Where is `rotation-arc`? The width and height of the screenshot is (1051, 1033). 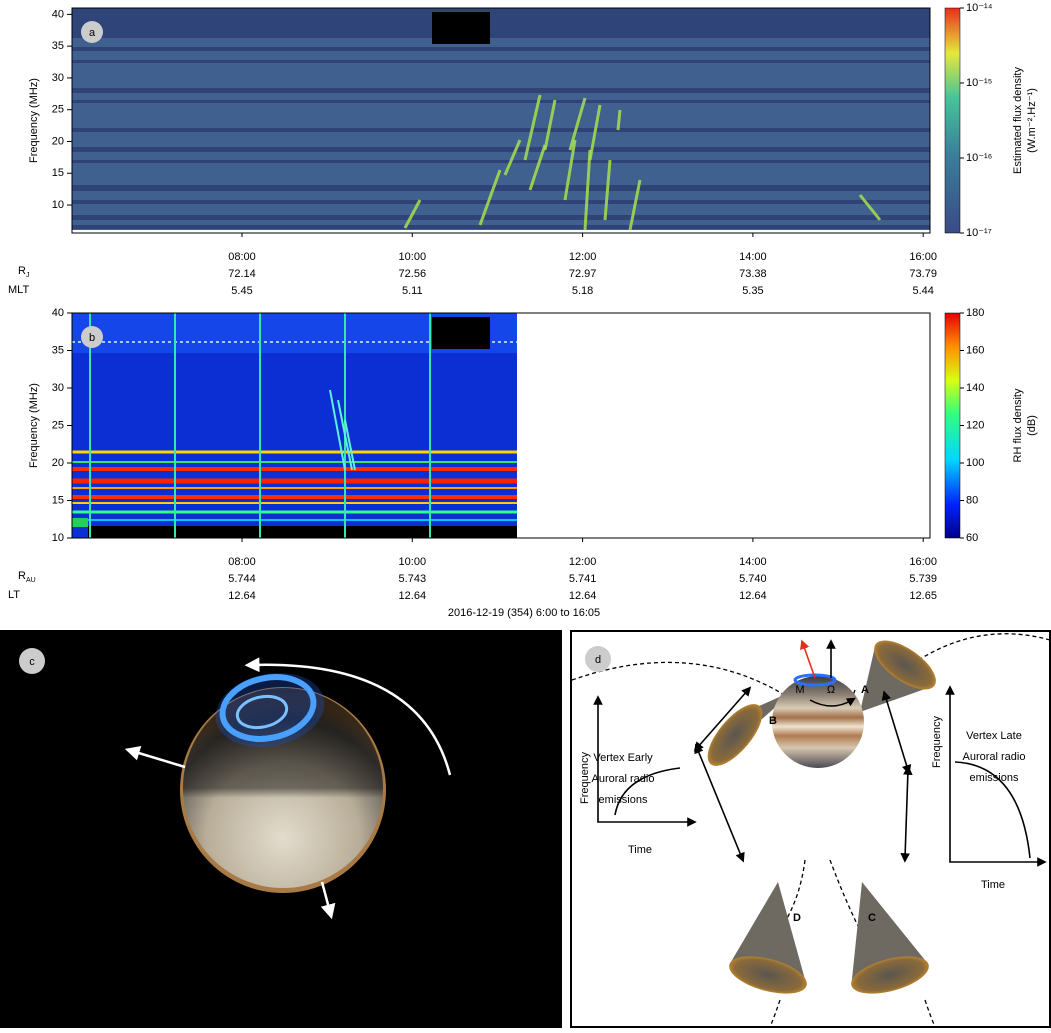 rotation-arc is located at coordinates (832, 702).